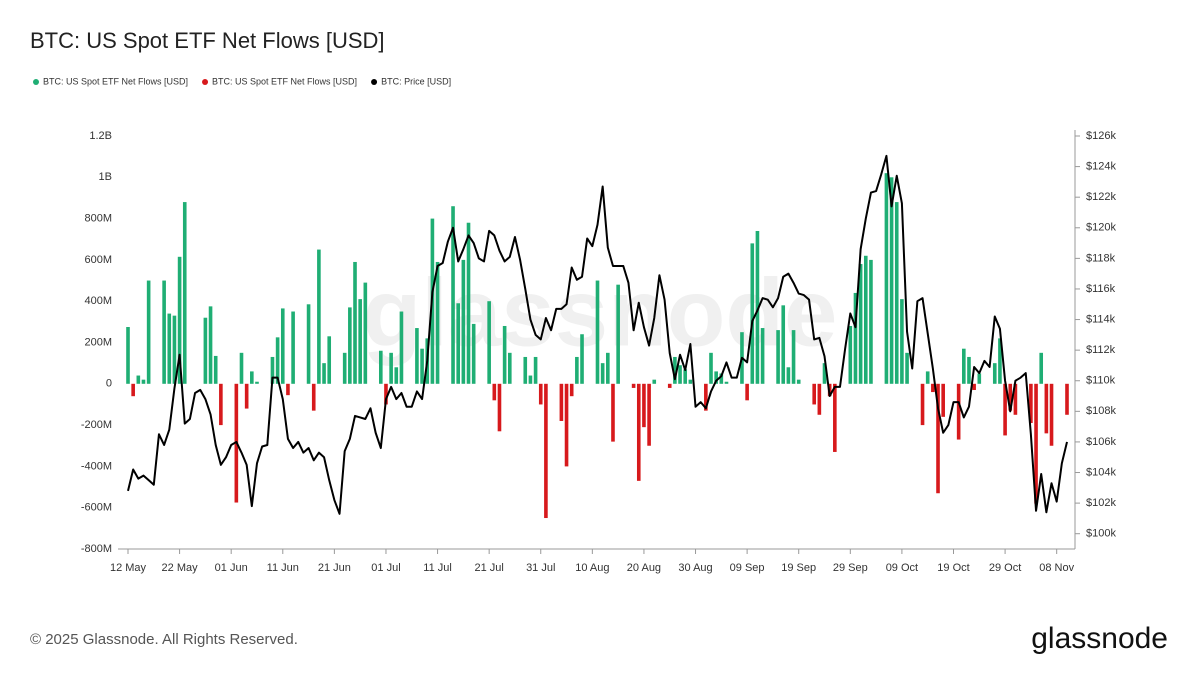 This screenshot has height=680, width=1200. What do you see at coordinates (96, 425) in the screenshot?
I see `y-tick-label: -200M` at bounding box center [96, 425].